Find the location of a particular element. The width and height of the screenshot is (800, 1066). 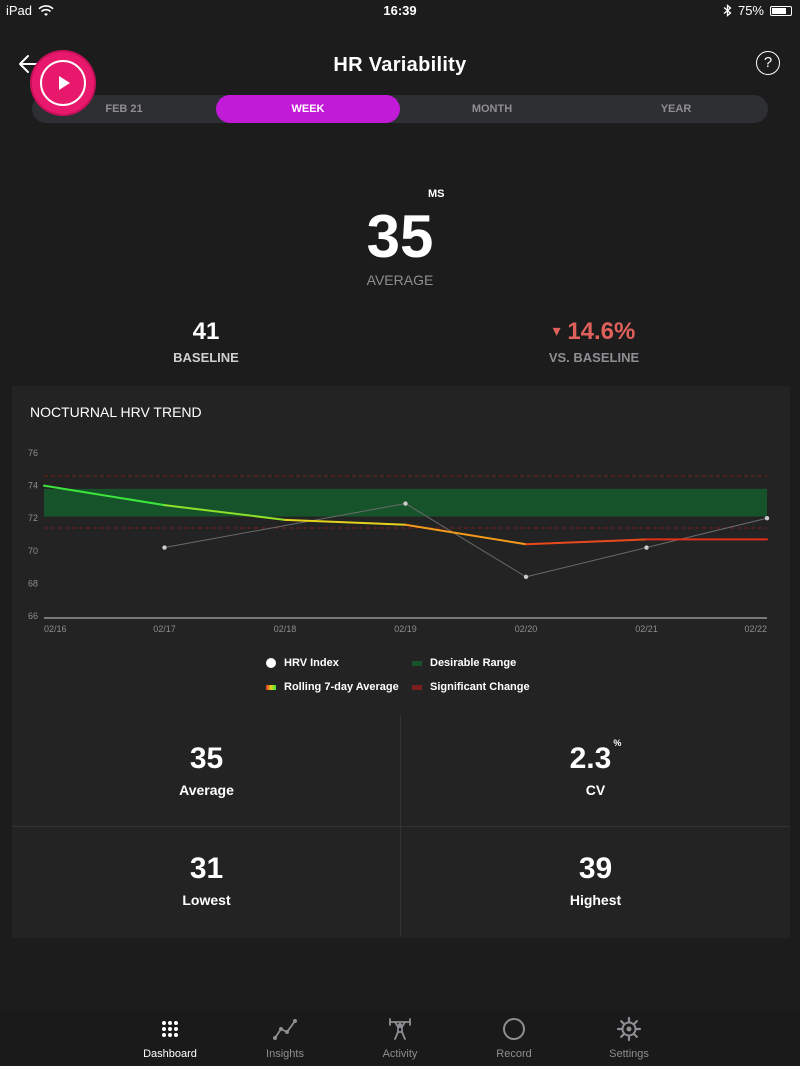

kpi-average-value: 35 is located at coordinates (206, 758).